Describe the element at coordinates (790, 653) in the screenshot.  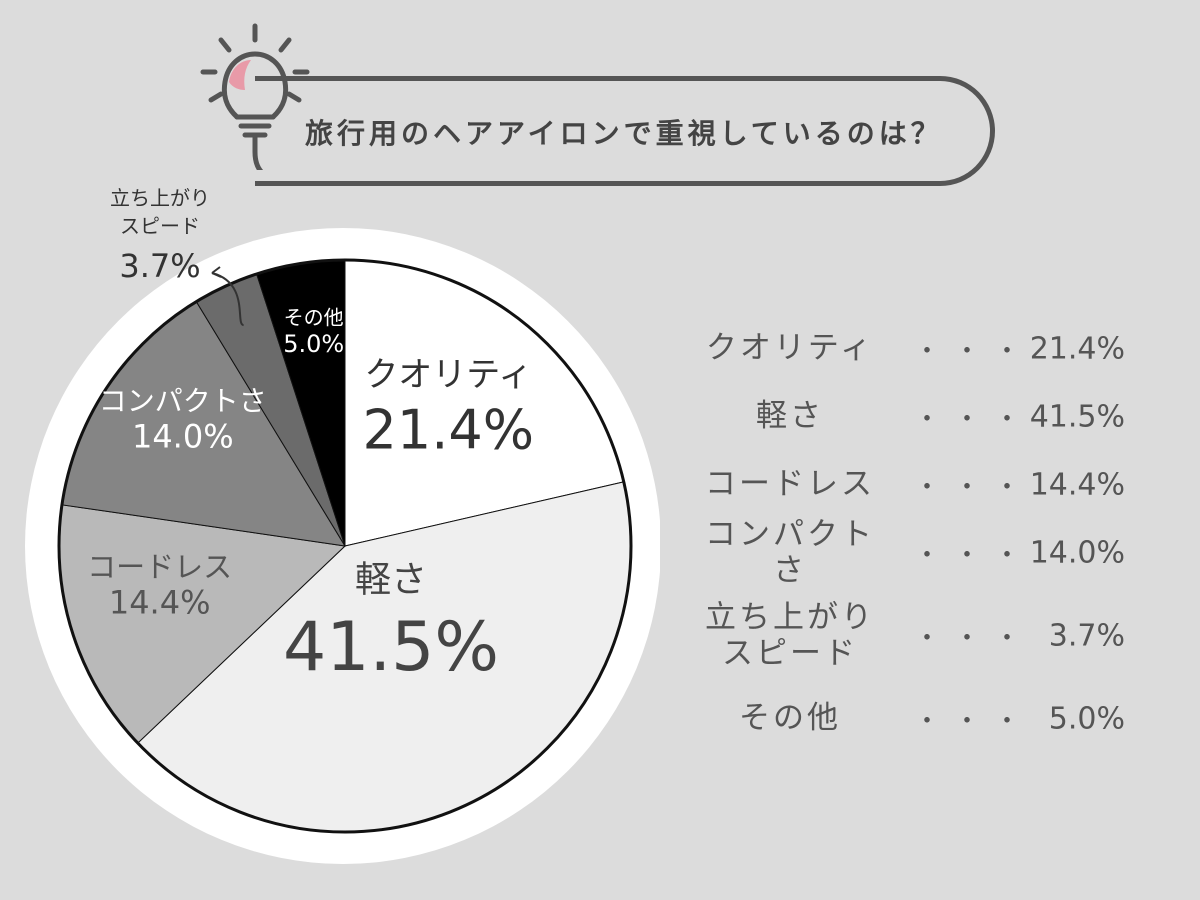
I see `legend-label-line2: スピード` at that location.